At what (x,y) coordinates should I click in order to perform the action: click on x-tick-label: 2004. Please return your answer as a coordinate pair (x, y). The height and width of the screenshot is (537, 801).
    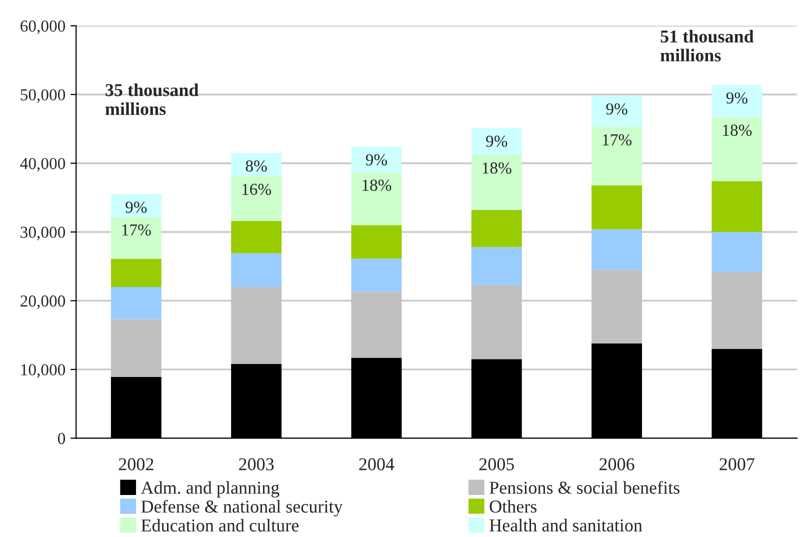
    Looking at the image, I should click on (376, 464).